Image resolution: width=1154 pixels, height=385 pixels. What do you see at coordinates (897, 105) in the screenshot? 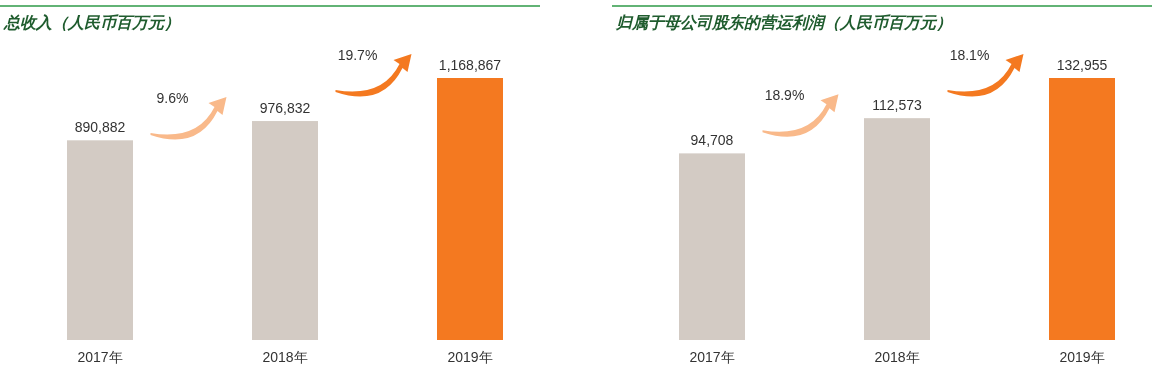
I see `data-label: 112,573` at bounding box center [897, 105].